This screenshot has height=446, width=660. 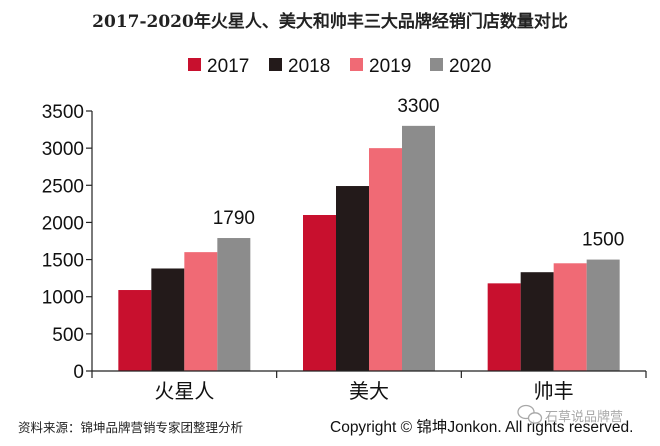 What do you see at coordinates (63, 149) in the screenshot?
I see `y-tick-label: 3000` at bounding box center [63, 149].